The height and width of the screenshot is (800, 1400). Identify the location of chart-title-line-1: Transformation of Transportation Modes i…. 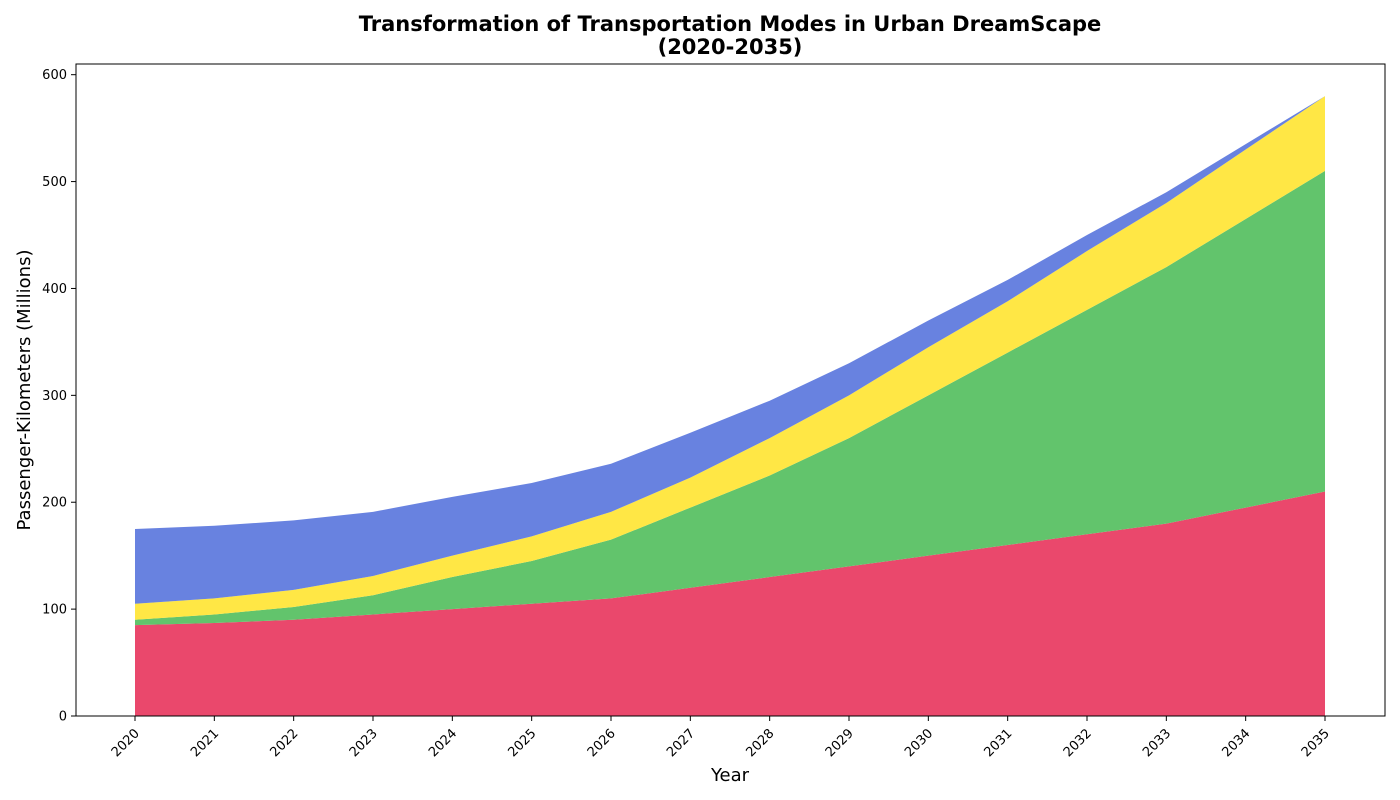
(730, 24).